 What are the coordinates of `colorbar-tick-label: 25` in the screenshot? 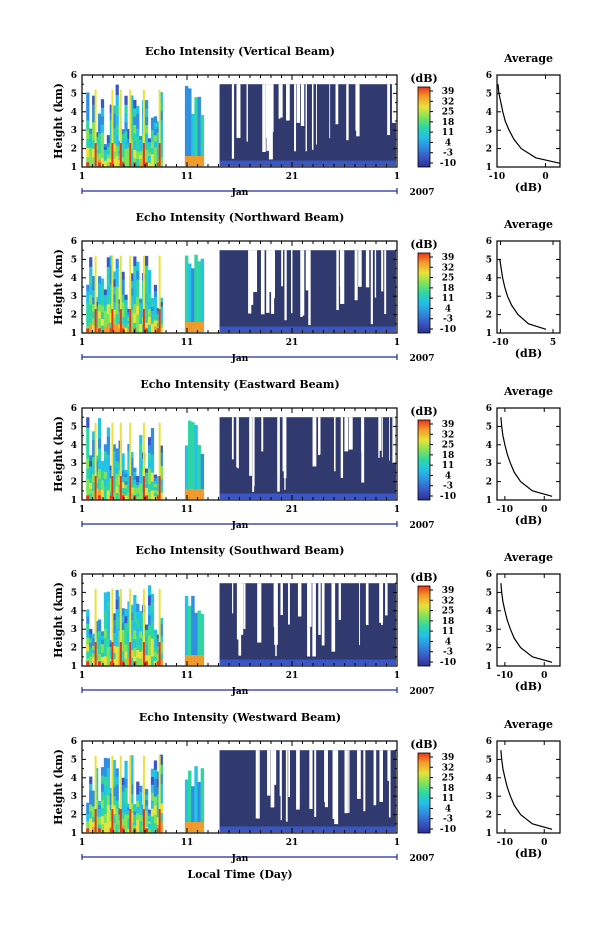 It's located at (448, 612).